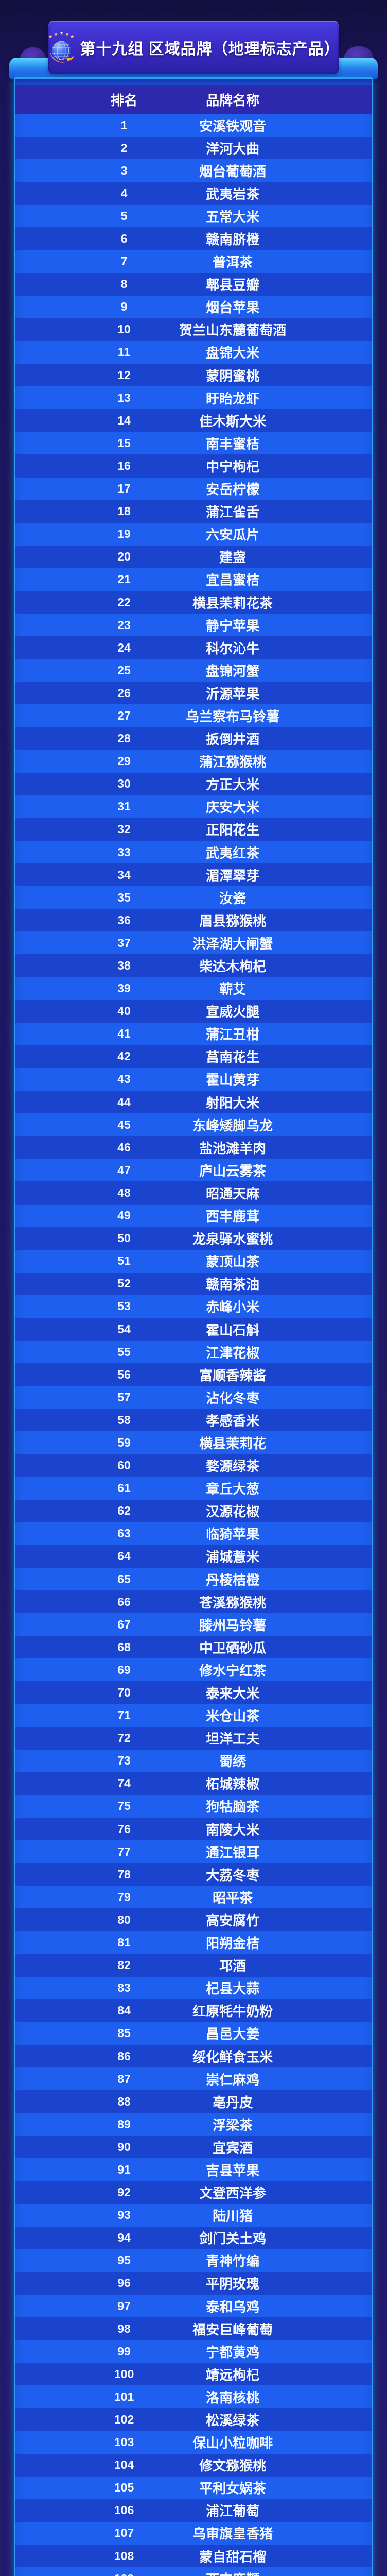  Describe the element at coordinates (233, 444) in the screenshot. I see `brand-name-cell: 南丰蜜桔` at that location.